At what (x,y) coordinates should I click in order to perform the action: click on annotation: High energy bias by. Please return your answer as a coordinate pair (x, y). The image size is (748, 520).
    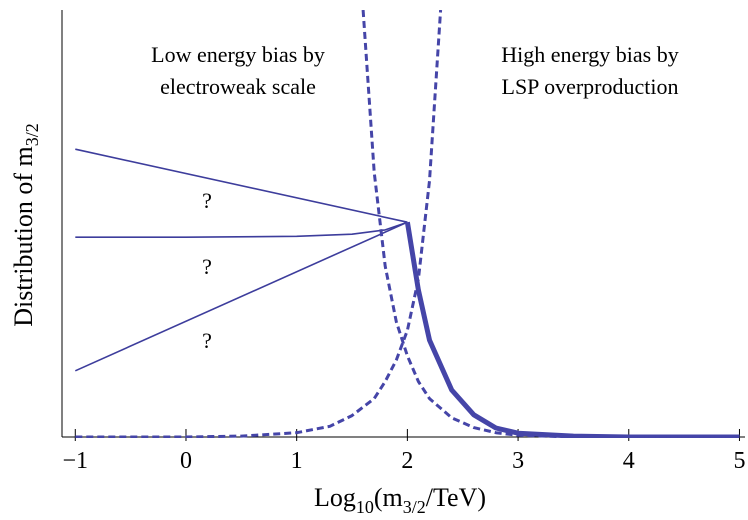
    Looking at the image, I should click on (589, 54).